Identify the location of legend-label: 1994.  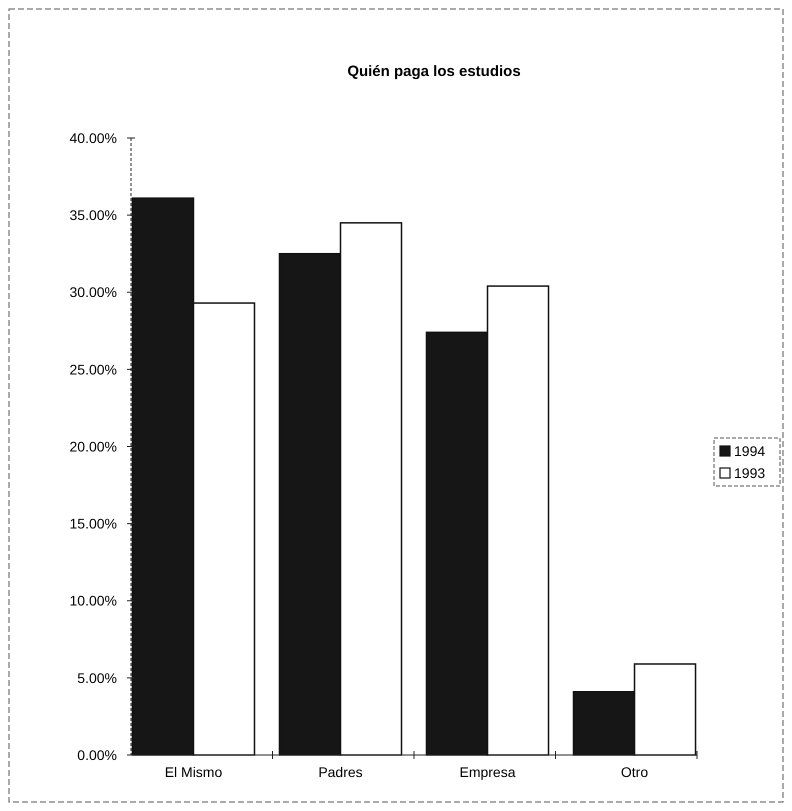
(750, 450).